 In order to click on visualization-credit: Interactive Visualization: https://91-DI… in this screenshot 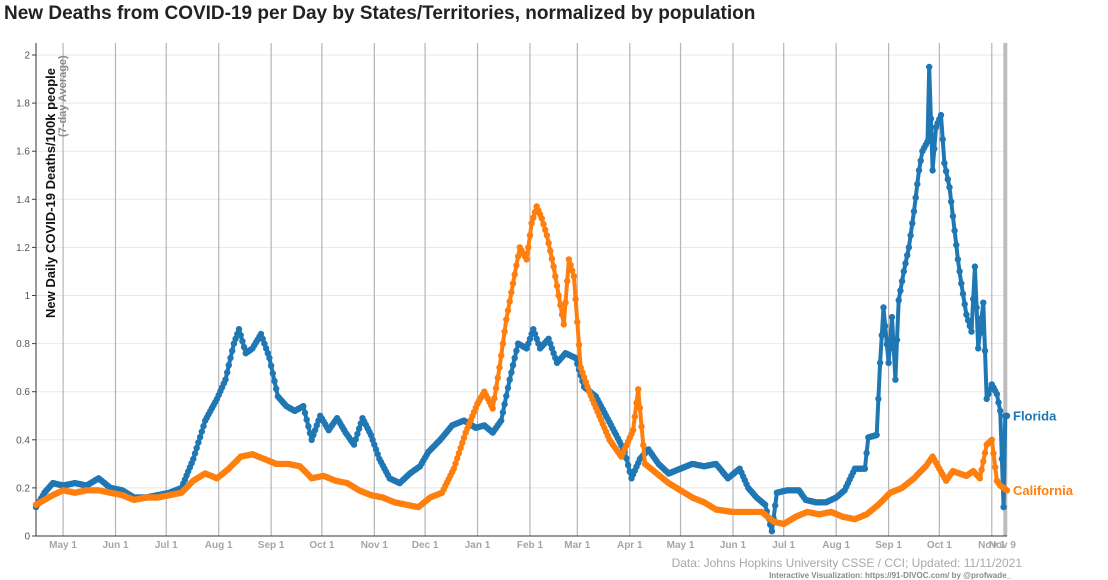, I will do `click(890, 575)`.